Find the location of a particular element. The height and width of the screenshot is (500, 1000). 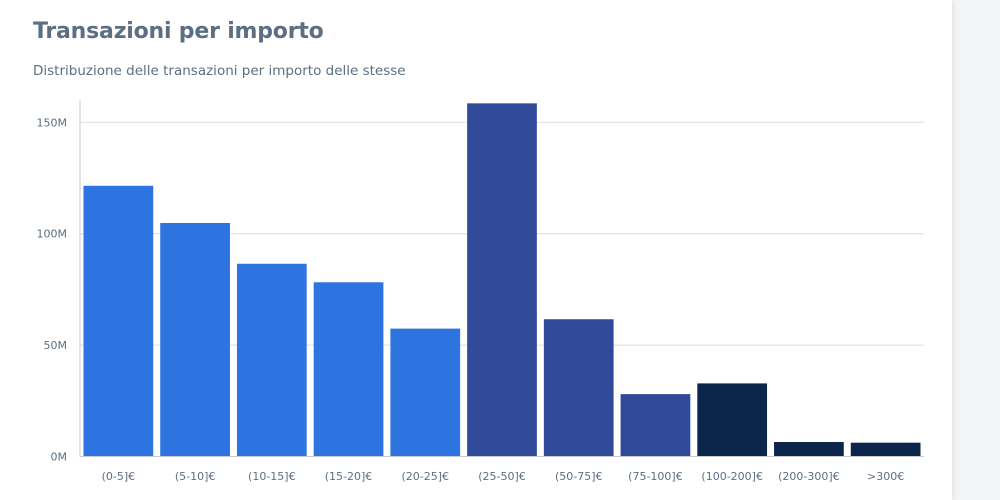

x-tick-label: (15-20]€ is located at coordinates (349, 476).